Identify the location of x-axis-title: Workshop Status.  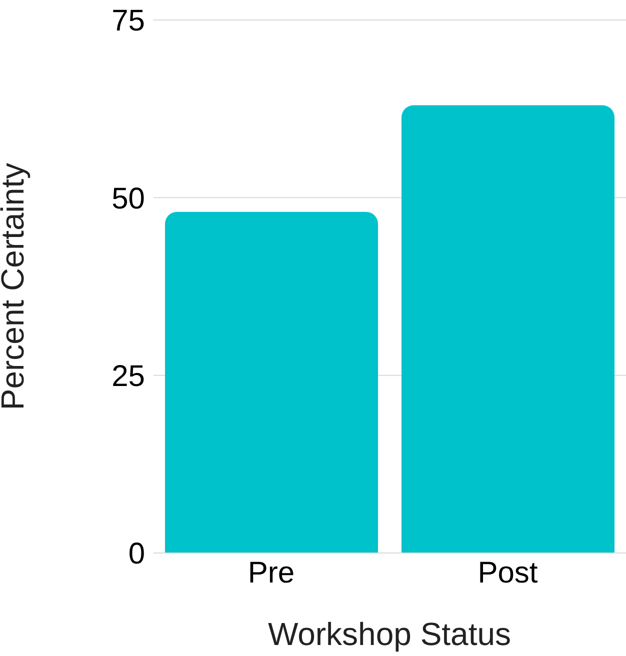
(390, 634).